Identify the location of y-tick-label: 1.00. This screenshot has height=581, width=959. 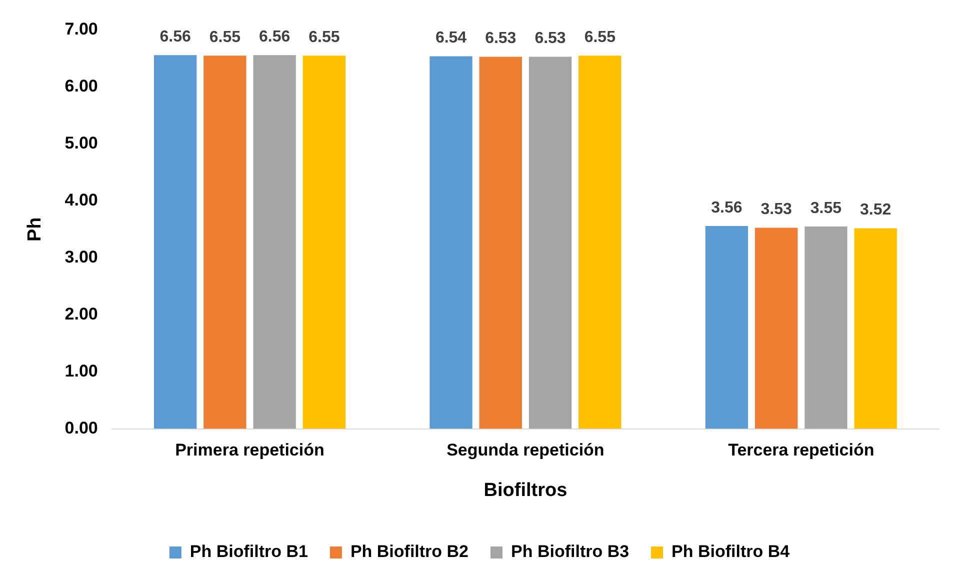
(81, 371).